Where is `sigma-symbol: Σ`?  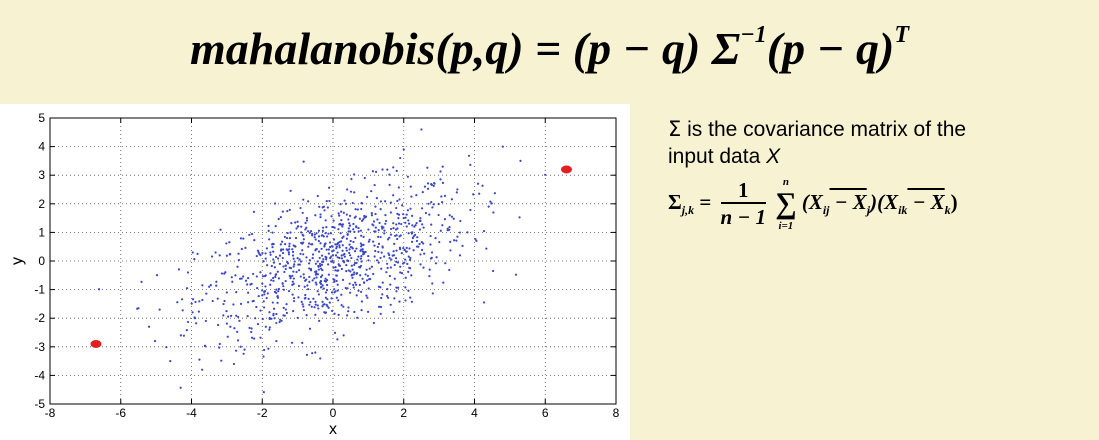
sigma-symbol: Σ is located at coordinates (675, 129).